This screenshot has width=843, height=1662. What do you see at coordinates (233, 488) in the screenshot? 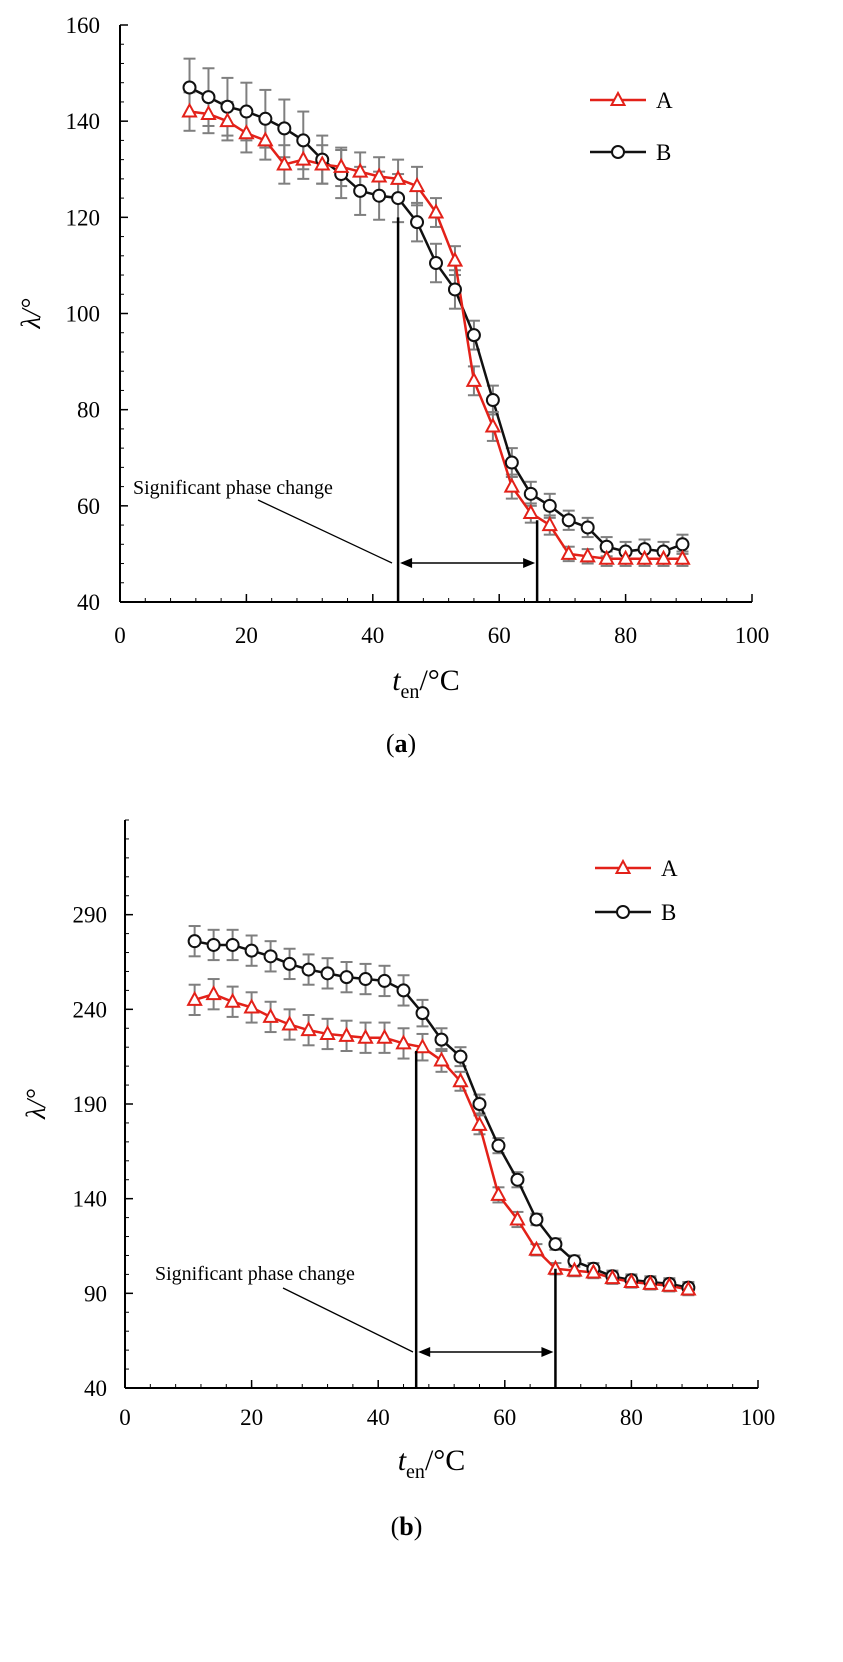
I see `annotation-text: Significant phase change` at bounding box center [233, 488].